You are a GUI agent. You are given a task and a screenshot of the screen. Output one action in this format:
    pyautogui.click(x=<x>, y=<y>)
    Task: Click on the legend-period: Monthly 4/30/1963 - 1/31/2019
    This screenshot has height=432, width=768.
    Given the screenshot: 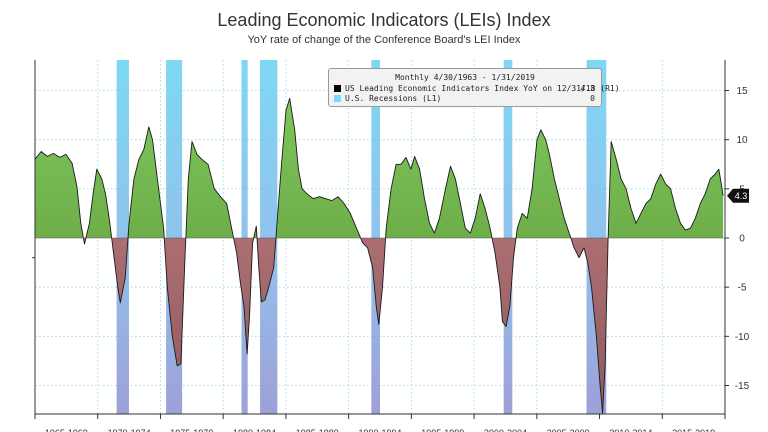 What is the action you would take?
    pyautogui.click(x=465, y=77)
    